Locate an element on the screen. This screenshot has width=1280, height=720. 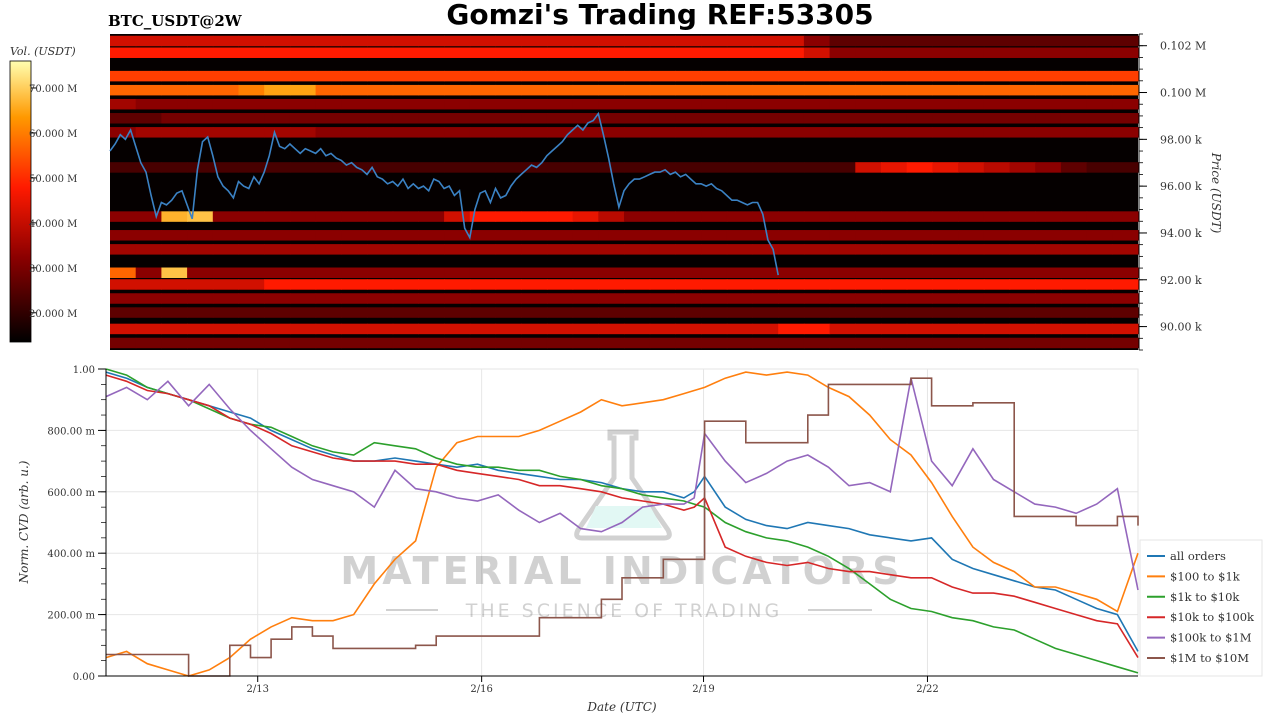
price-tick-label: 98.00 k is located at coordinates (1181, 139).